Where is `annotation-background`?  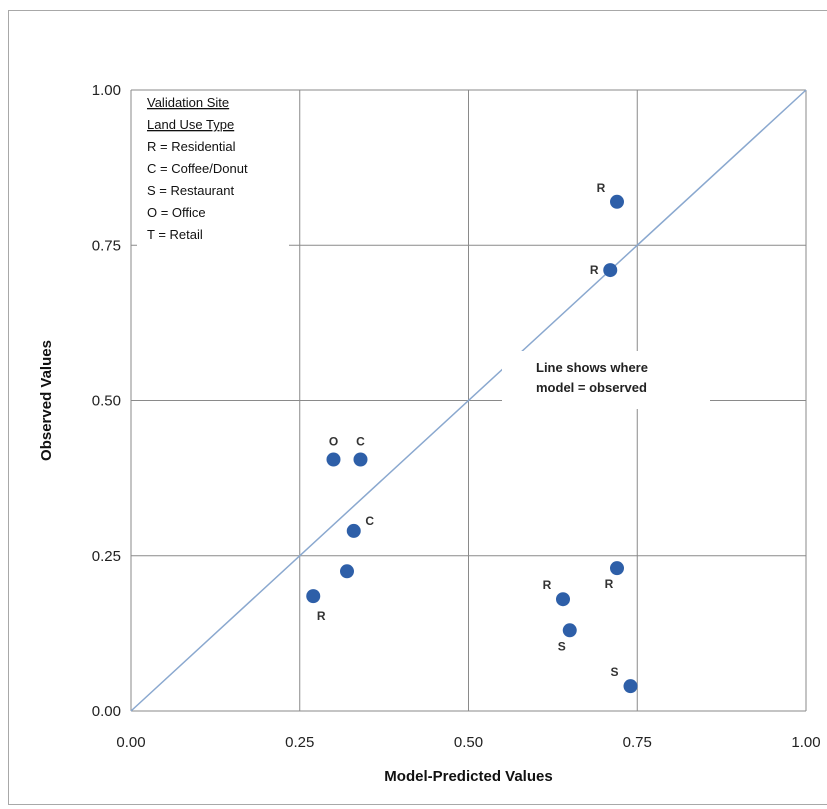 annotation-background is located at coordinates (606, 380).